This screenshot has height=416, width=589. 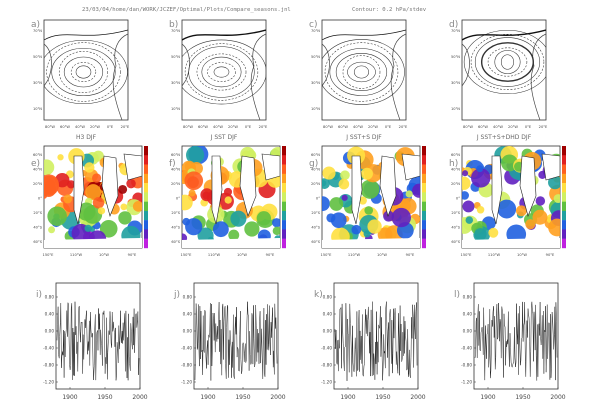 What do you see at coordinates (35, 164) in the screenshot?
I see `panel-letter: e)` at bounding box center [35, 164].